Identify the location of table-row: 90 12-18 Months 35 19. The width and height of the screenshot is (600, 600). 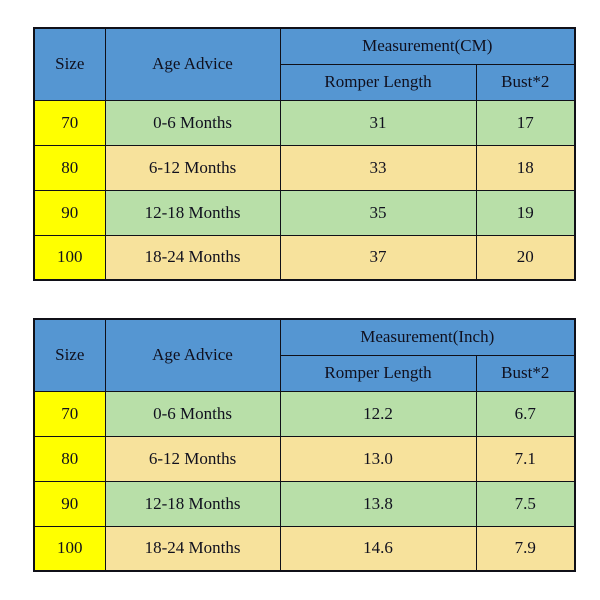
(304, 212).